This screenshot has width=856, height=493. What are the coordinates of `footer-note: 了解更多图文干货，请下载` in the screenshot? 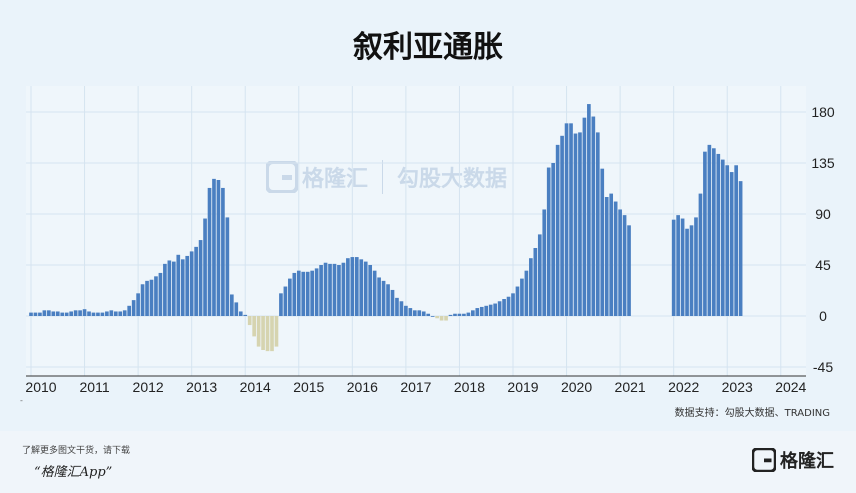 It's located at (76, 451).